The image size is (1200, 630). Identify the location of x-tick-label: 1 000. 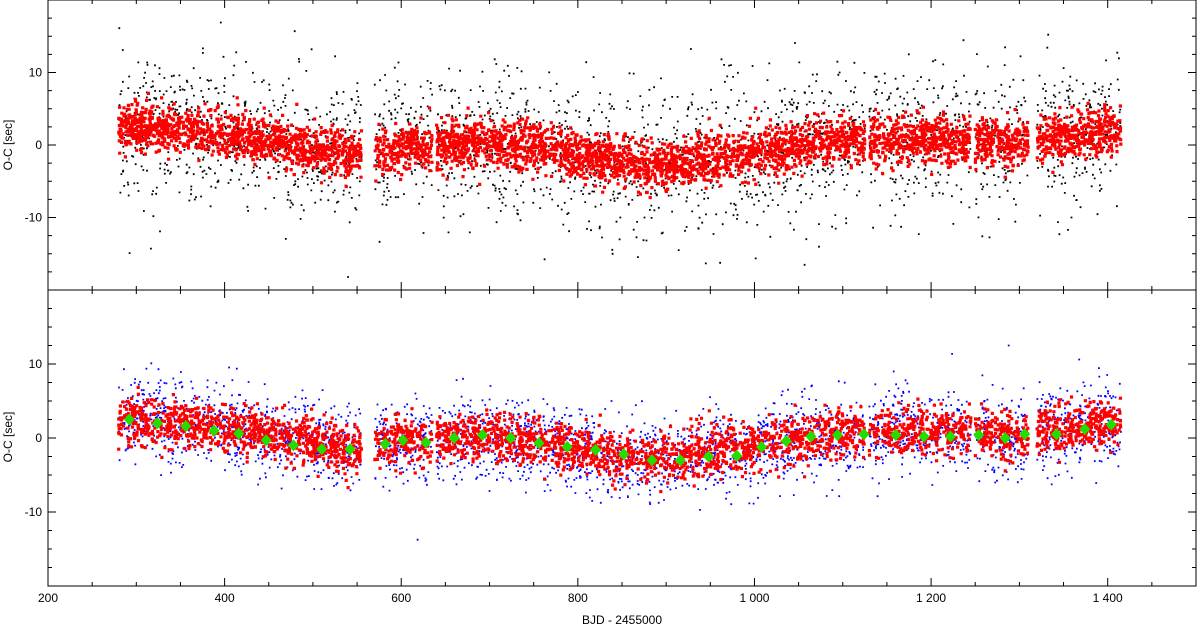
(754, 598).